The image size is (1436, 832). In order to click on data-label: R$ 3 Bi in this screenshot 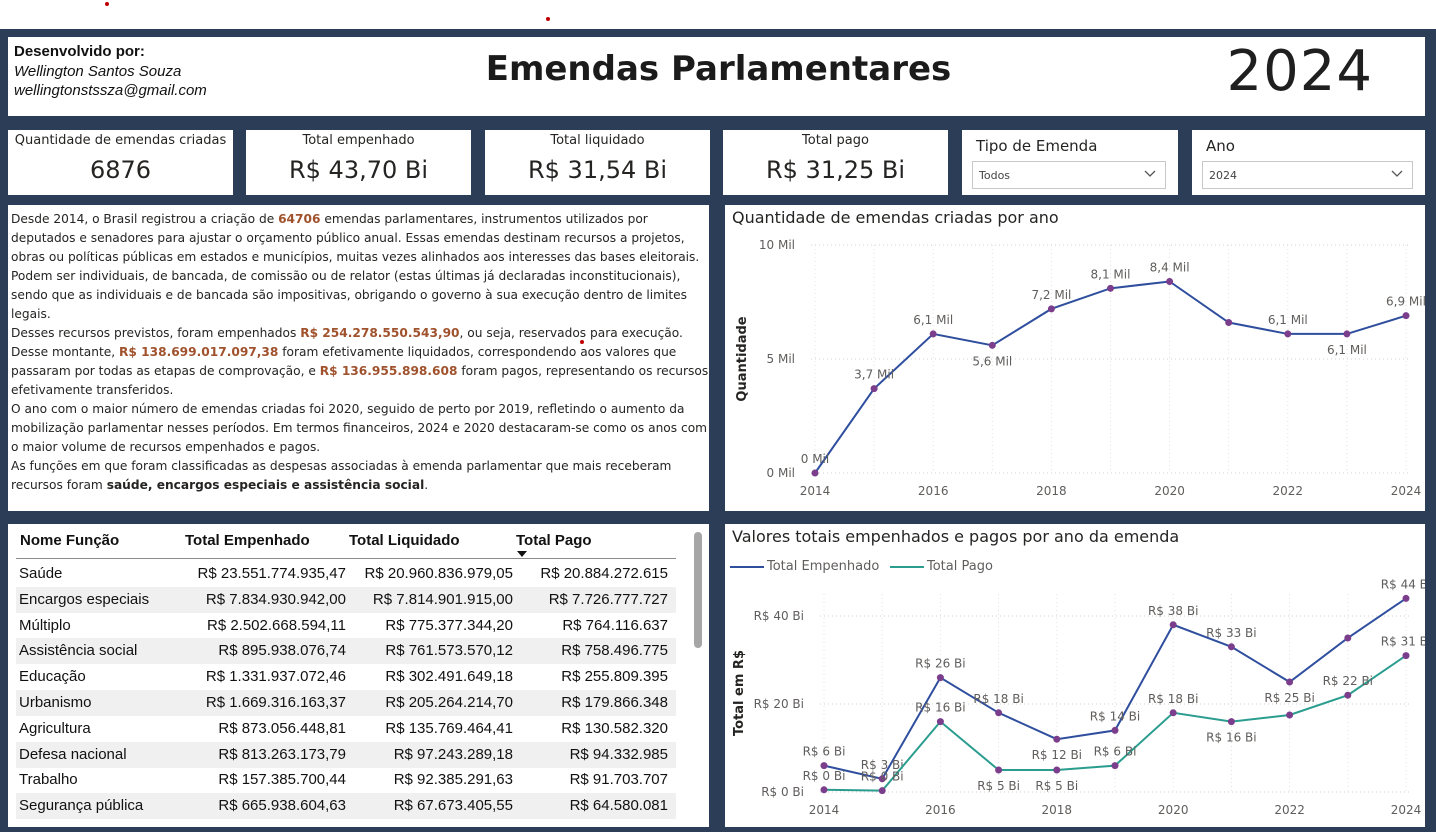, I will do `click(882, 765)`.